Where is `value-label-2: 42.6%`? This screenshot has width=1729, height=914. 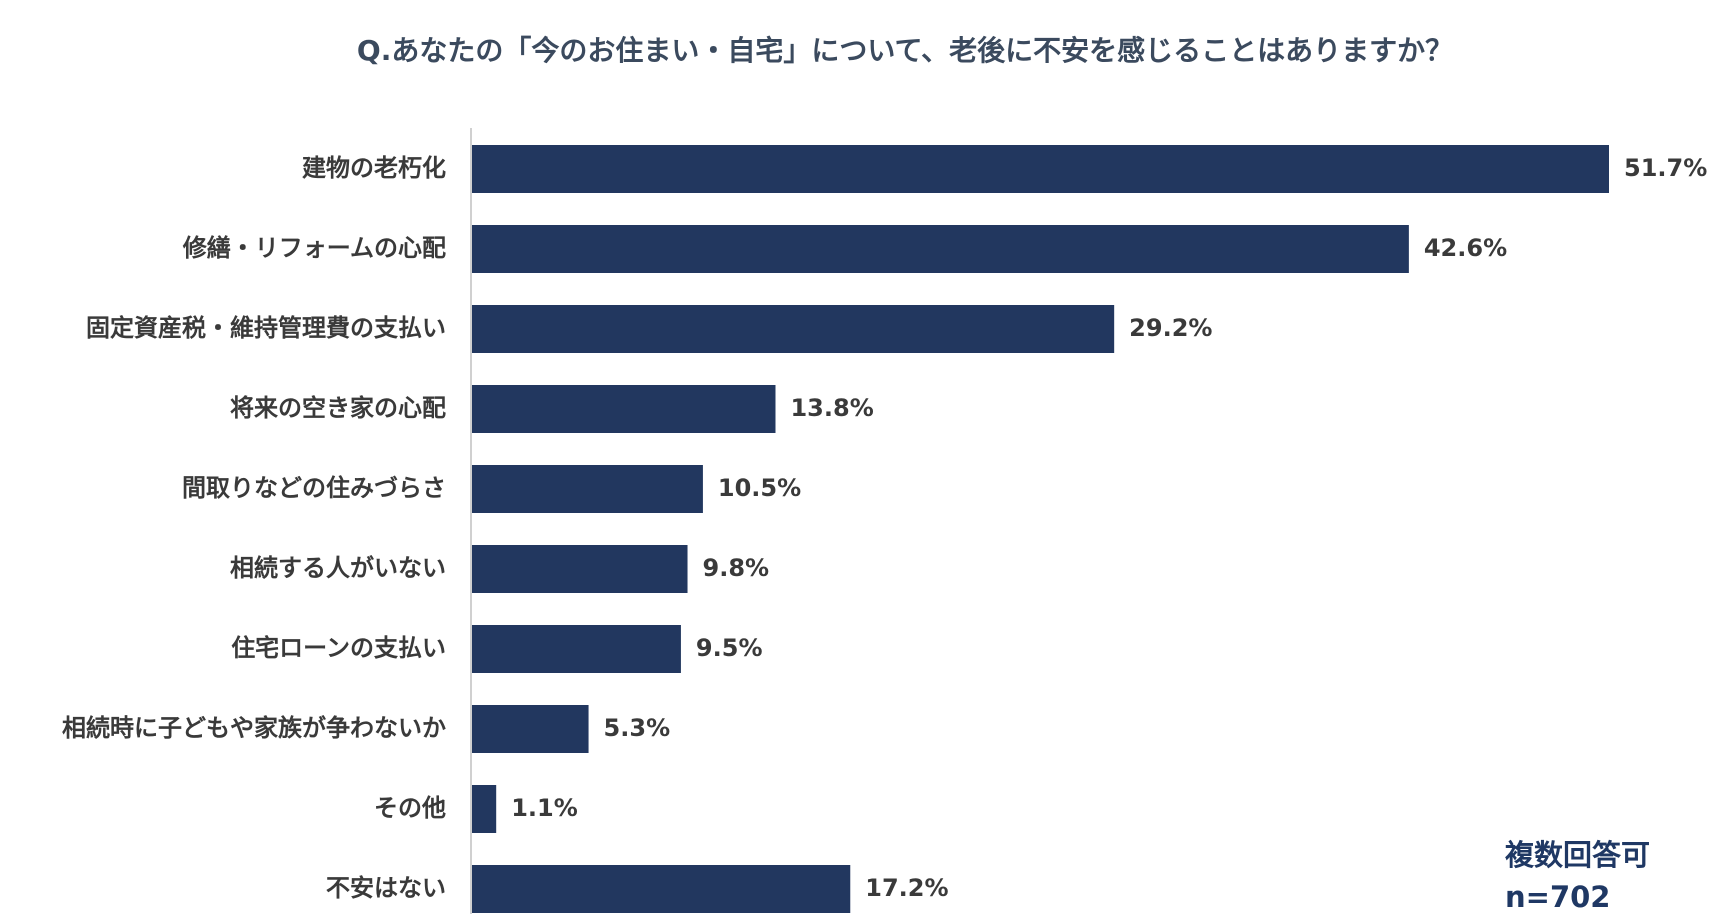 value-label-2: 42.6% is located at coordinates (1465, 248).